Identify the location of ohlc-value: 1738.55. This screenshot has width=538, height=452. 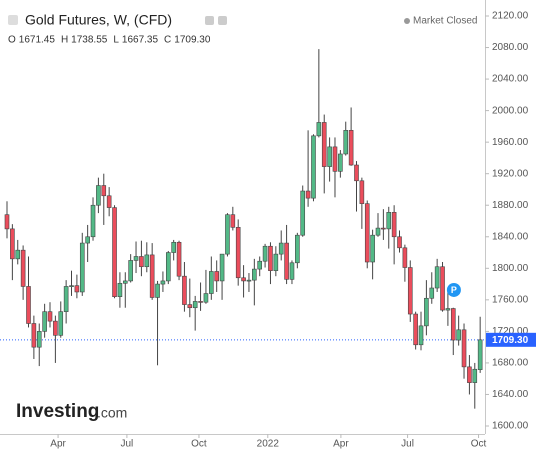
(89, 40).